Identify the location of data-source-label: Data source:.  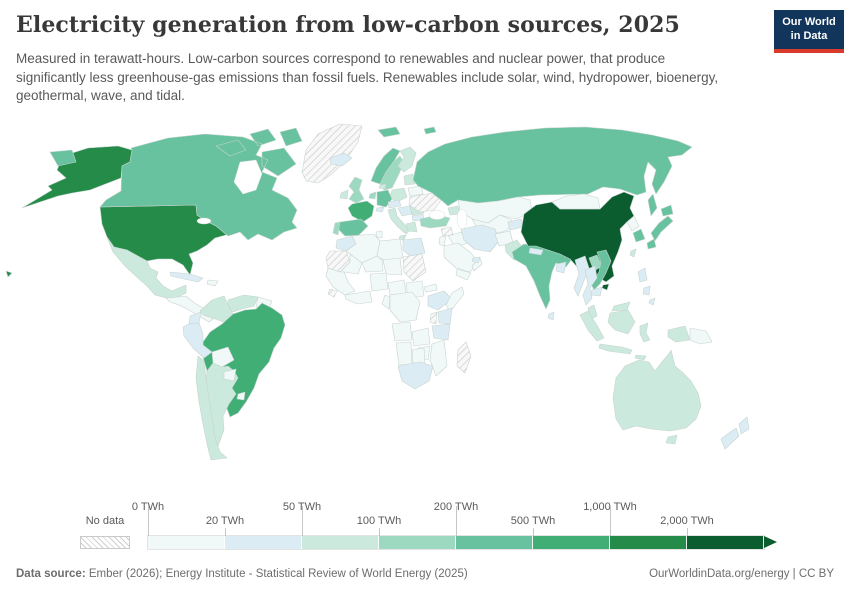
(51, 574).